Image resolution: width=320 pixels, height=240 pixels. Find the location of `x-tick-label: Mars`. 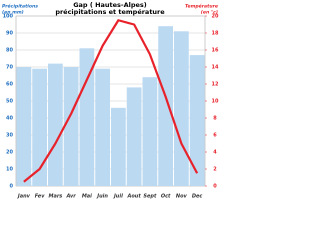

x-tick-label: Mars is located at coordinates (55, 197).